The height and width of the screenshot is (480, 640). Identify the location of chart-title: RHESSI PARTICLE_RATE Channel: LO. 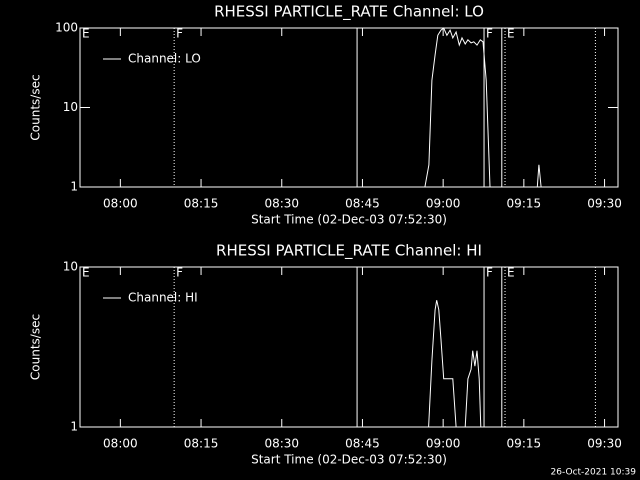
(349, 12).